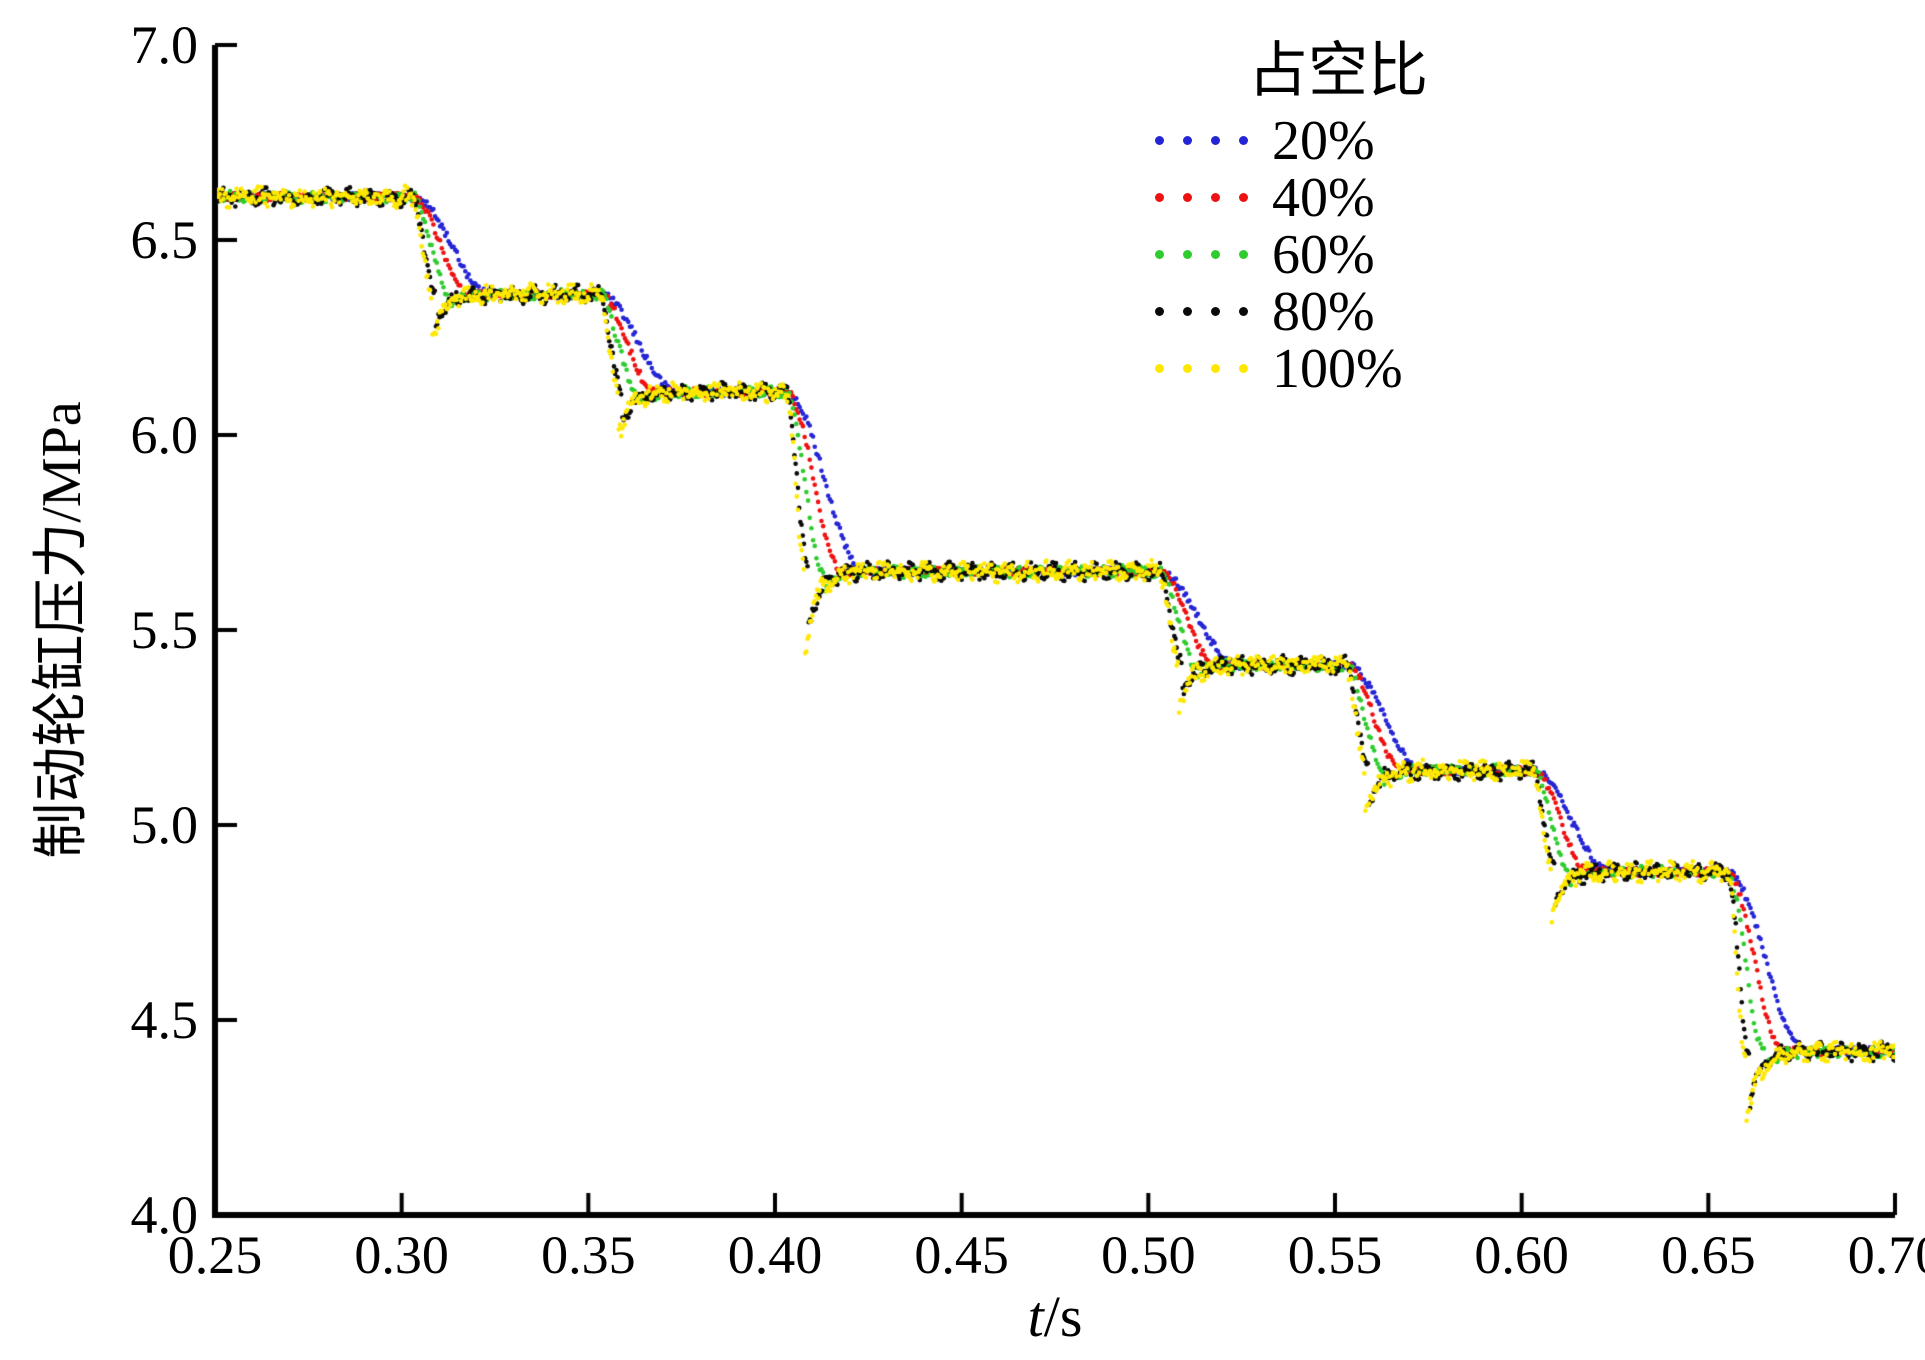 The height and width of the screenshot is (1360, 1925). I want to click on x-axis-label: t/s, so click(1055, 1317).